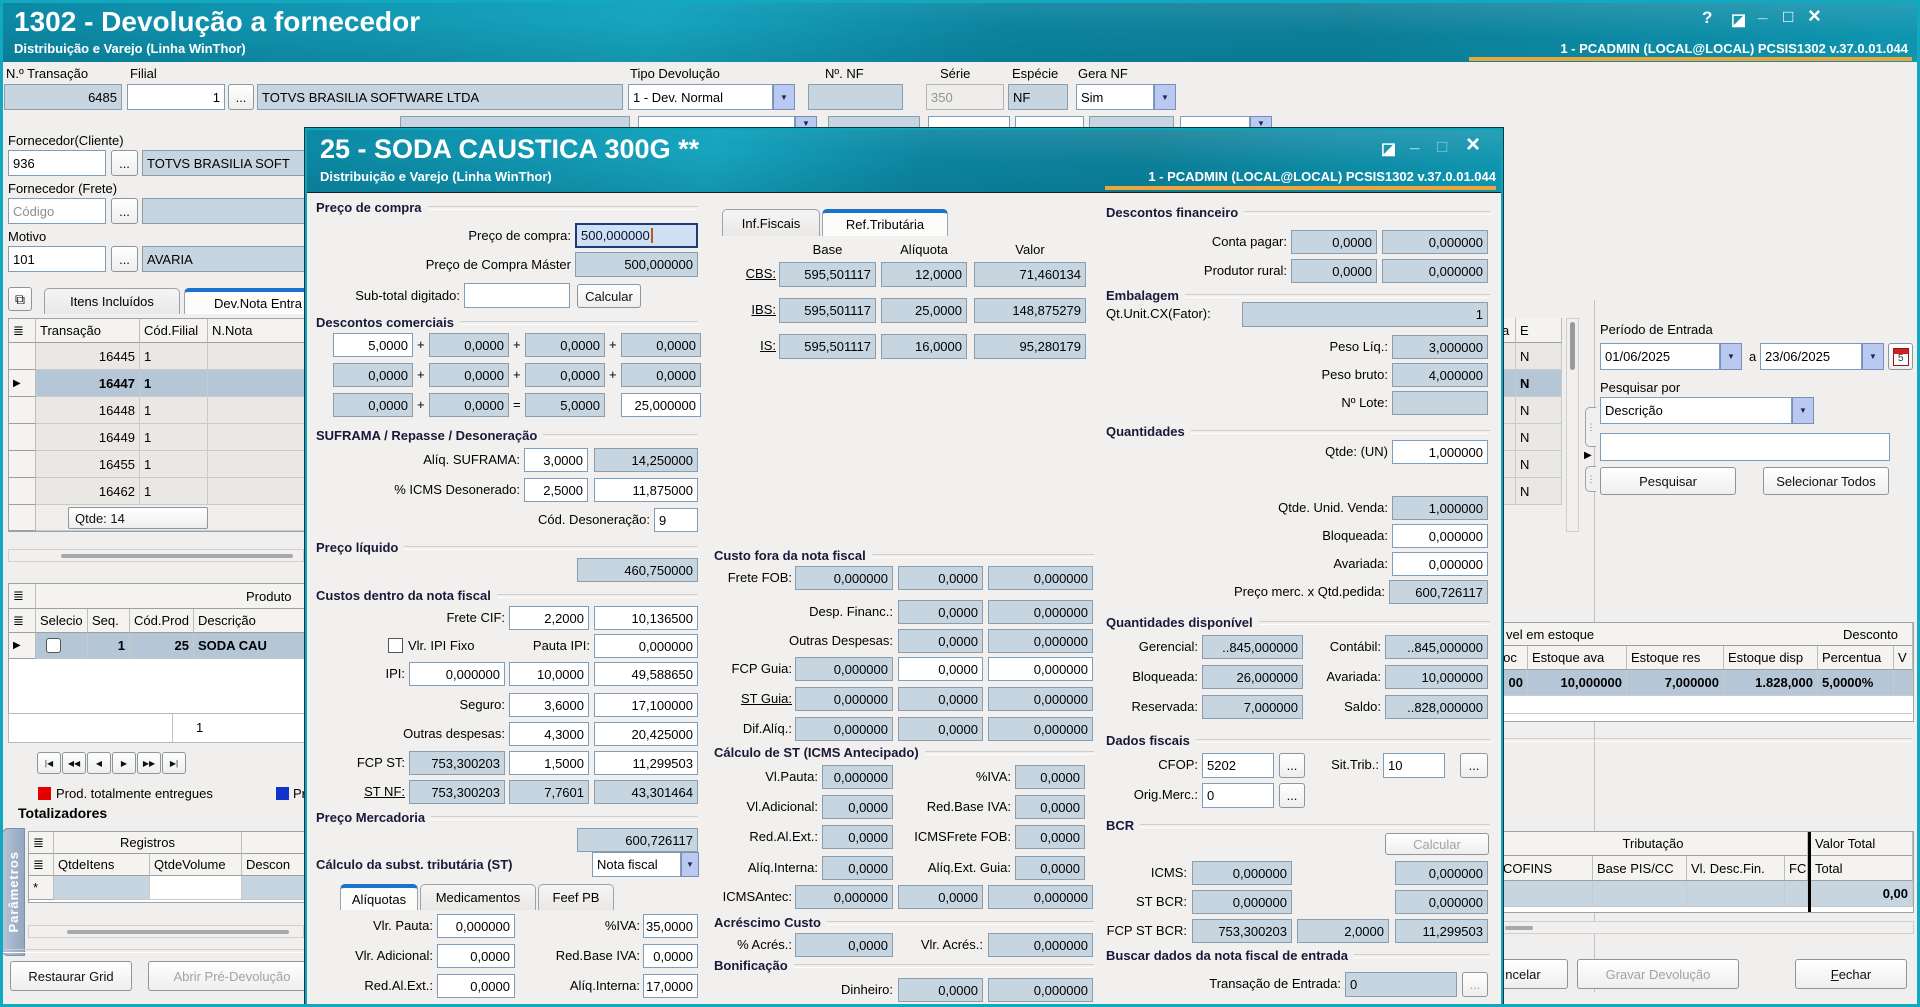 The width and height of the screenshot is (1920, 1007). I want to click on cfop-field: 5202, so click(1238, 765).